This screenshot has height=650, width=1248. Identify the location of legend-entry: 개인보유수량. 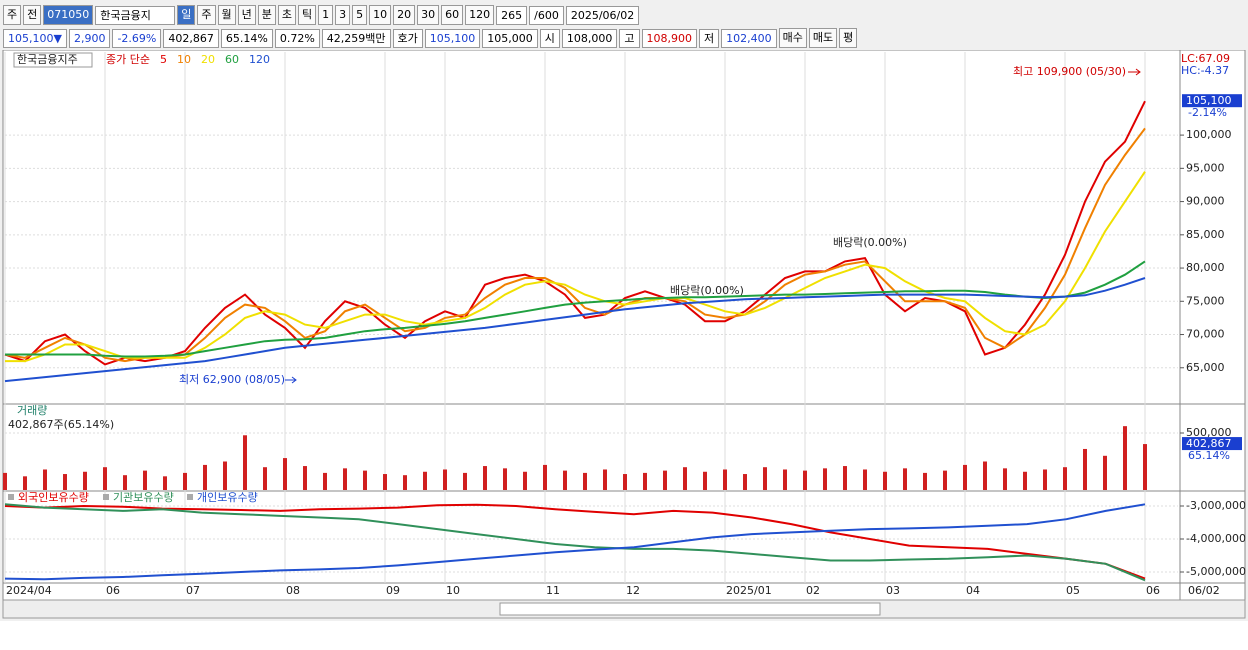
(227, 497).